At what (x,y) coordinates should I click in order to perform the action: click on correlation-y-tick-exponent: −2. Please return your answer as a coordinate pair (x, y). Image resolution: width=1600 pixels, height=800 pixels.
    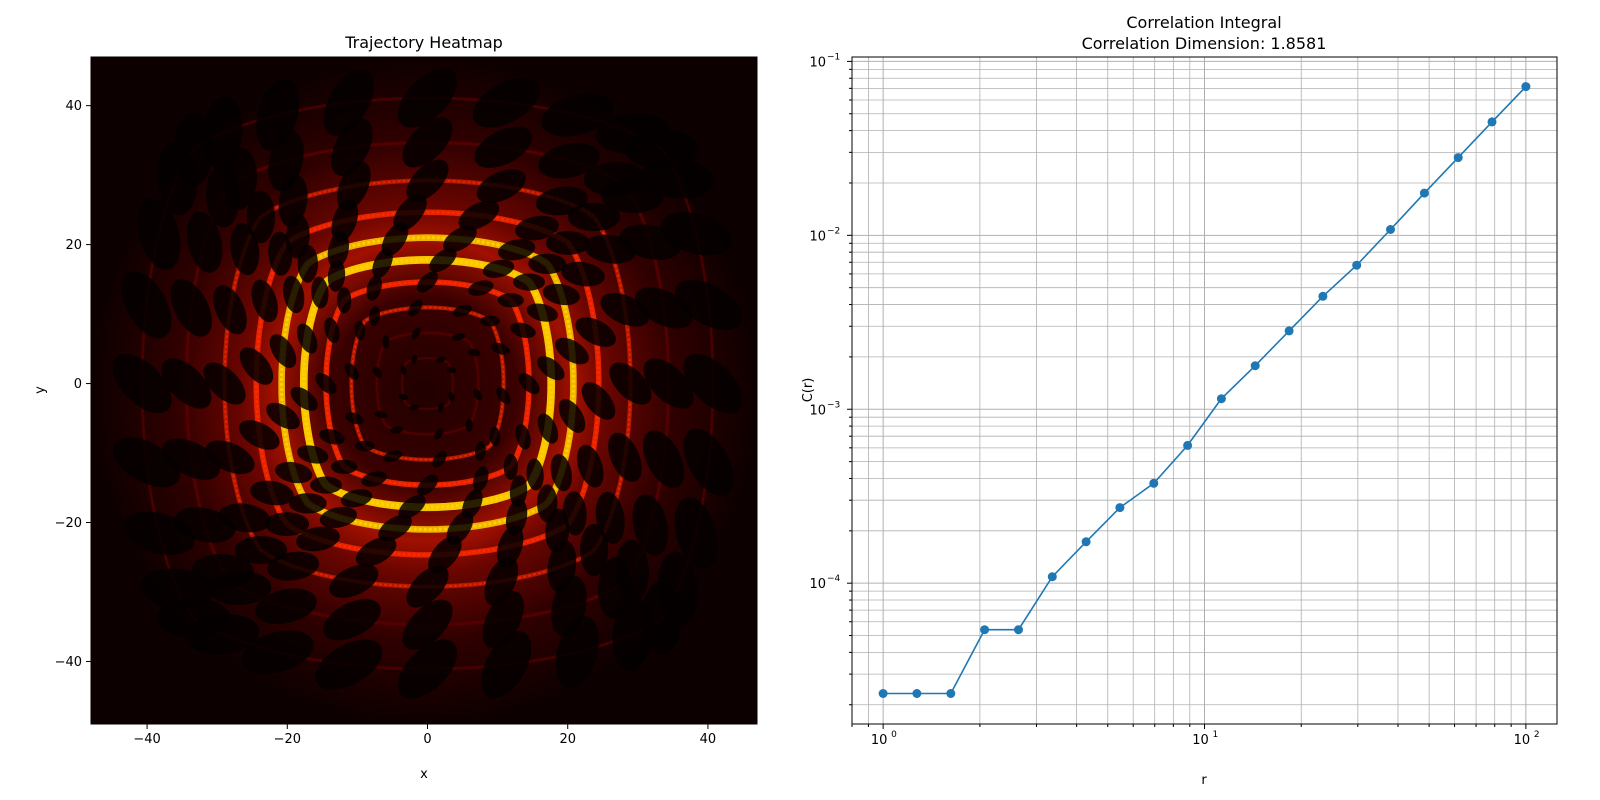
    Looking at the image, I should click on (833, 231).